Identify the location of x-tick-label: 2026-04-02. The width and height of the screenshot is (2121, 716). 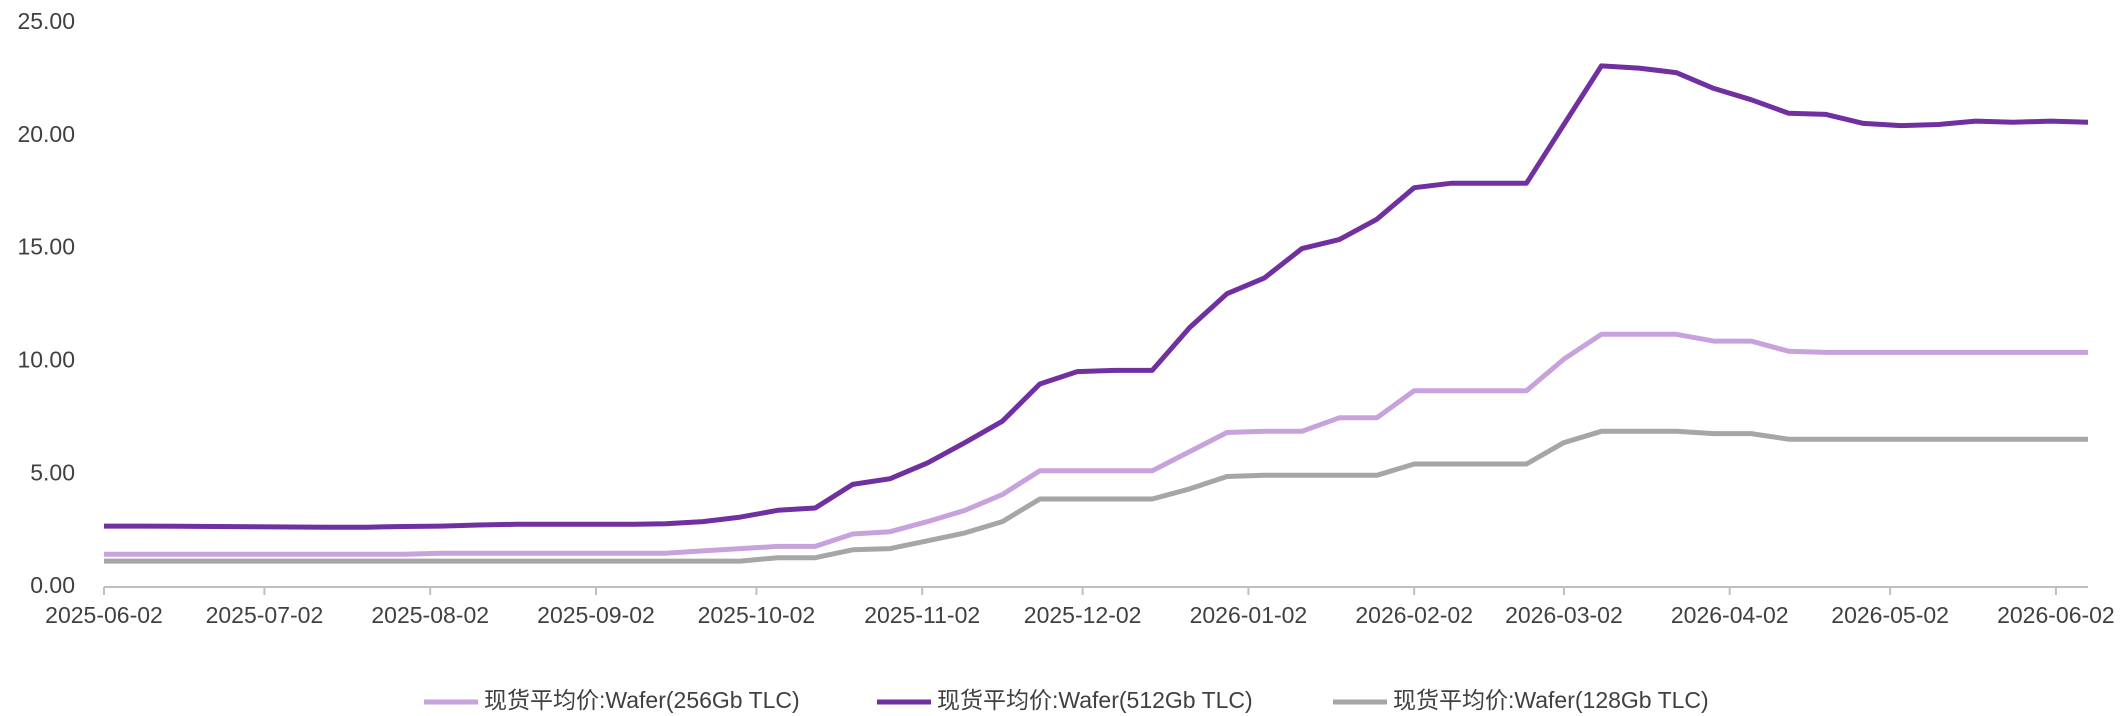
(1730, 615).